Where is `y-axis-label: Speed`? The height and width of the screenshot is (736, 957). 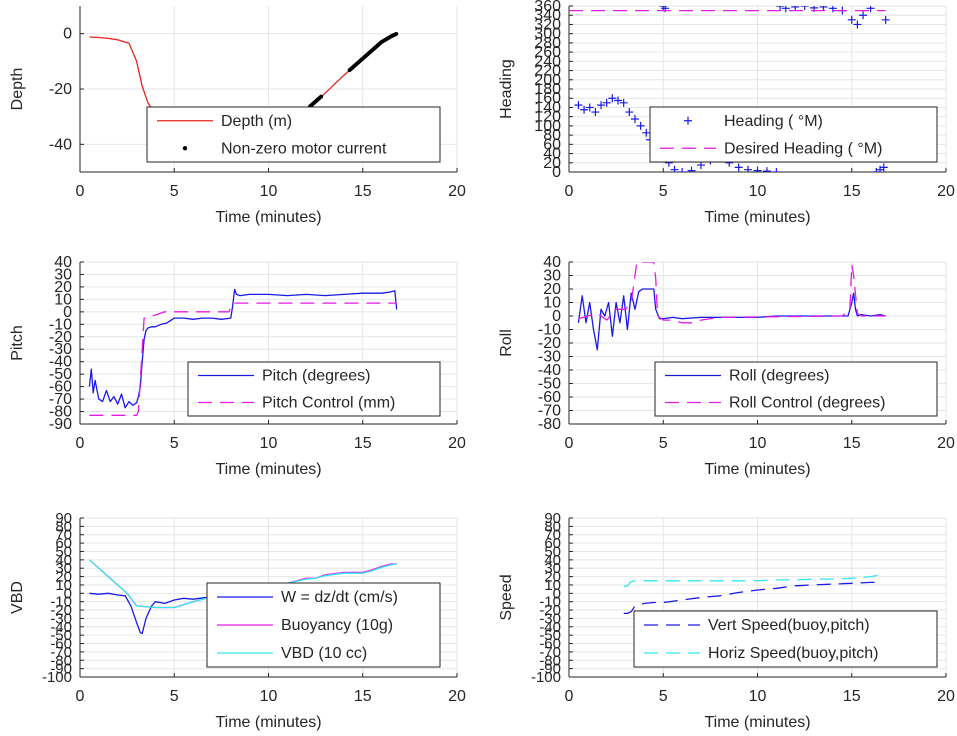 y-axis-label: Speed is located at coordinates (506, 597).